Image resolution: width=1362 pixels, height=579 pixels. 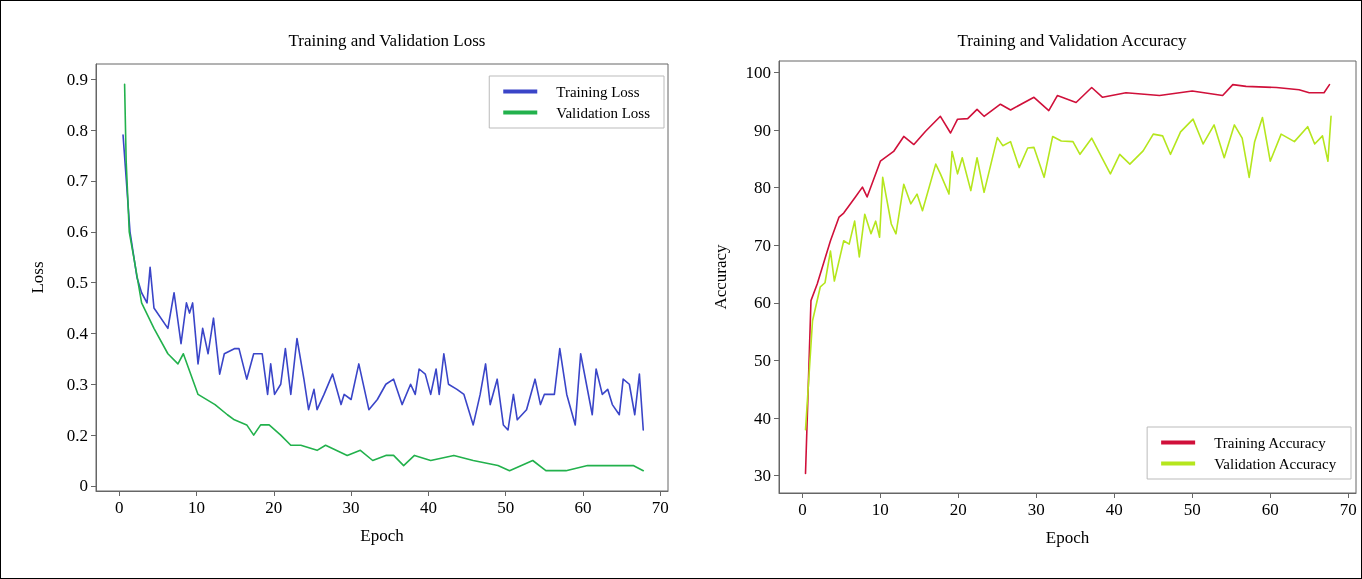 I want to click on y-tick-label: 70, so click(x=762, y=245).